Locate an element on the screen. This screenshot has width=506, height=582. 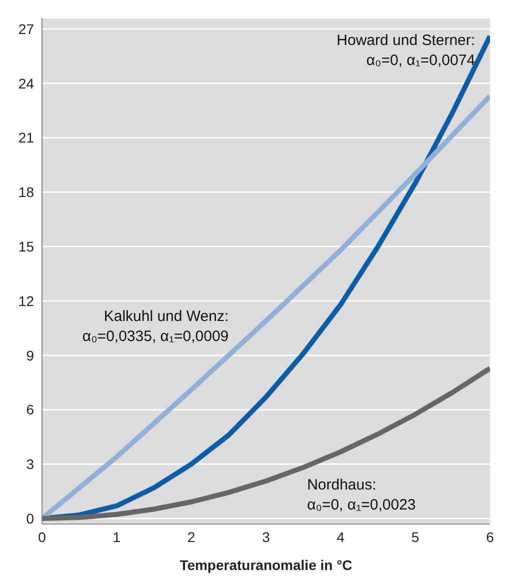
x-tick-label: 0 is located at coordinates (42, 536).